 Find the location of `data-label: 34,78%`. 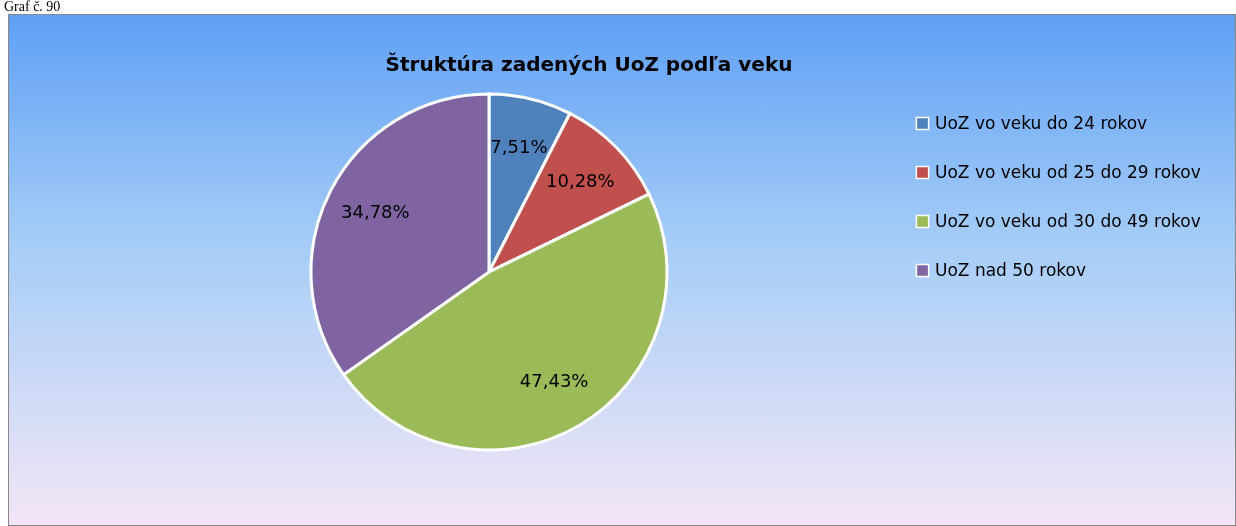

data-label: 34,78% is located at coordinates (375, 212).